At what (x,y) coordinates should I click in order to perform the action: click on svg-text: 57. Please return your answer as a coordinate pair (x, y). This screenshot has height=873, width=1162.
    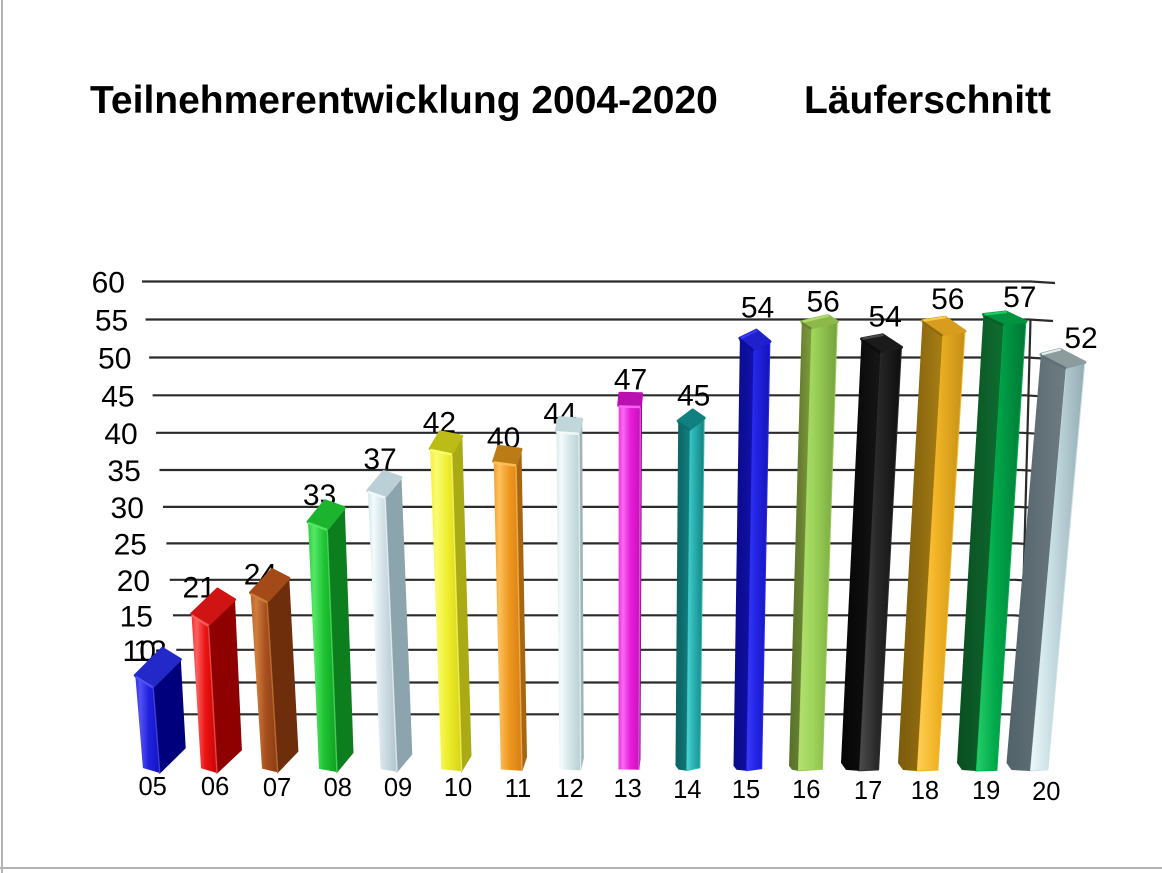
    Looking at the image, I should click on (1019, 297).